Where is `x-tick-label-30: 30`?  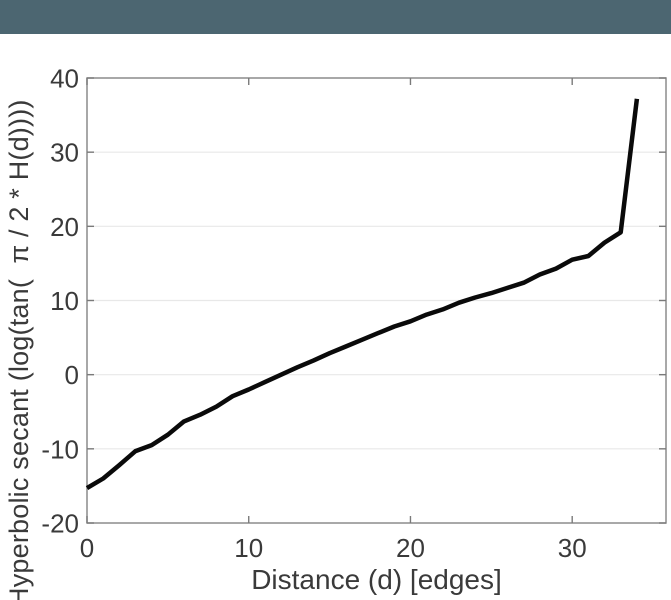
x-tick-label-30: 30 is located at coordinates (572, 548).